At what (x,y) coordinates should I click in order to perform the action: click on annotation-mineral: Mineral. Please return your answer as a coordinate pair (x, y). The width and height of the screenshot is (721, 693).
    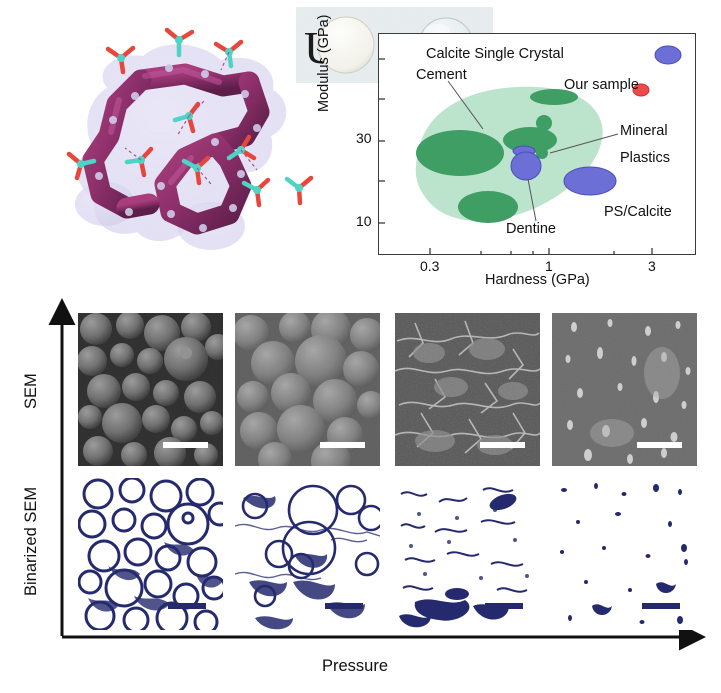
    Looking at the image, I should click on (644, 131).